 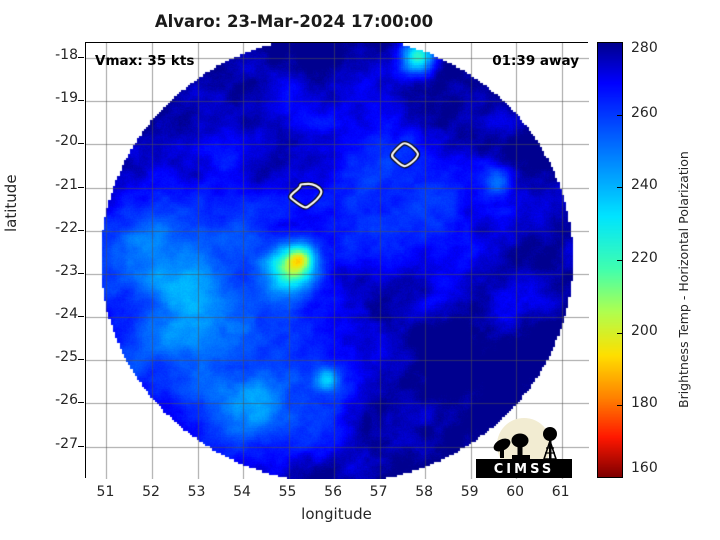 What do you see at coordinates (145, 61) in the screenshot?
I see `vmax-annotation: Vmax: 35 kts` at bounding box center [145, 61].